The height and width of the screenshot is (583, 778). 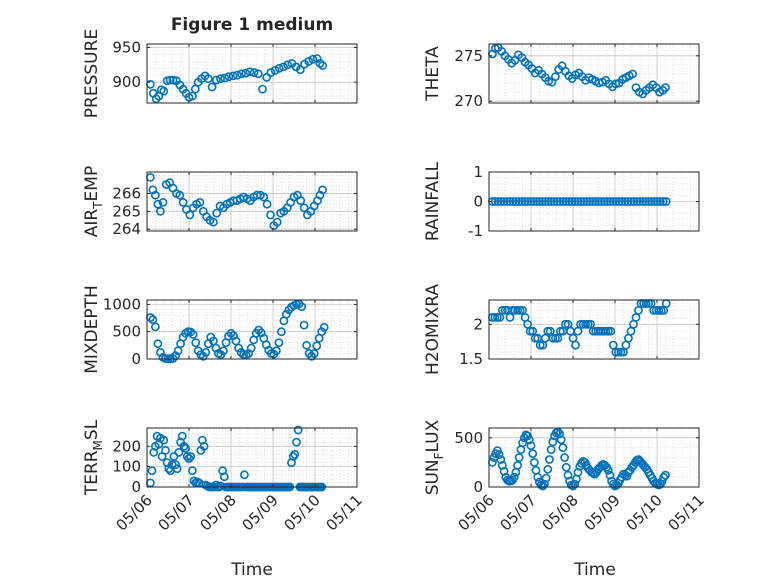 What do you see at coordinates (252, 329) in the screenshot?
I see `axis-box-mixdepth` at bounding box center [252, 329].